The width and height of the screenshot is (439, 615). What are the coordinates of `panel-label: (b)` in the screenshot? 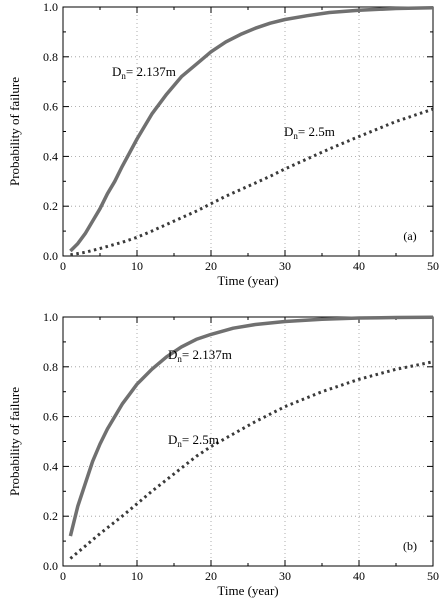 It's located at (410, 546).